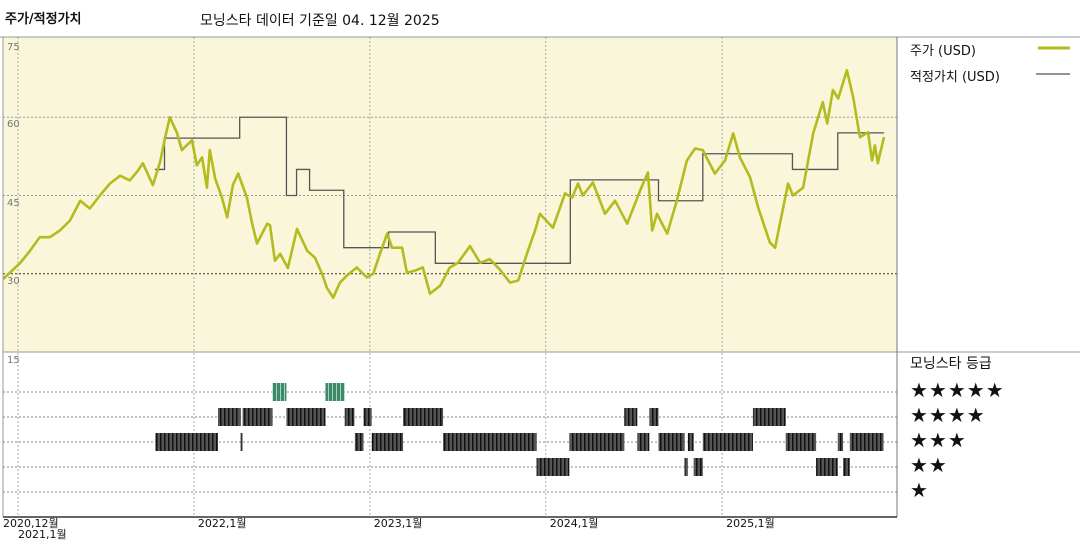 This screenshot has width=1080, height=541. Describe the element at coordinates (13, 281) in the screenshot. I see `ytick-label: 30` at that location.